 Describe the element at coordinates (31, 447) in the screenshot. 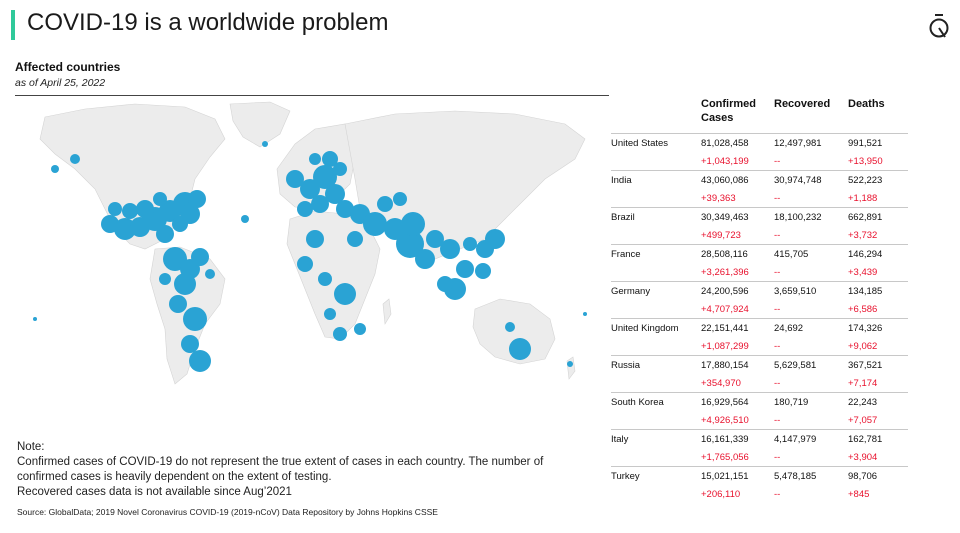

I see `note-heading: Note:` at that location.